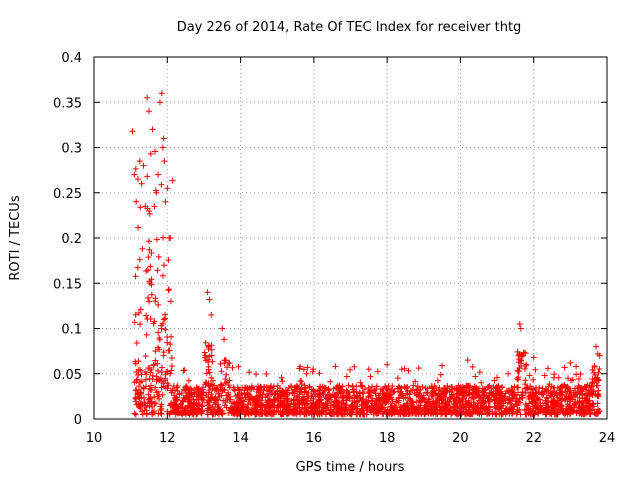 This screenshot has width=640, height=480. Describe the element at coordinates (71, 330) in the screenshot. I see `y-tick-label: 0.1` at that location.